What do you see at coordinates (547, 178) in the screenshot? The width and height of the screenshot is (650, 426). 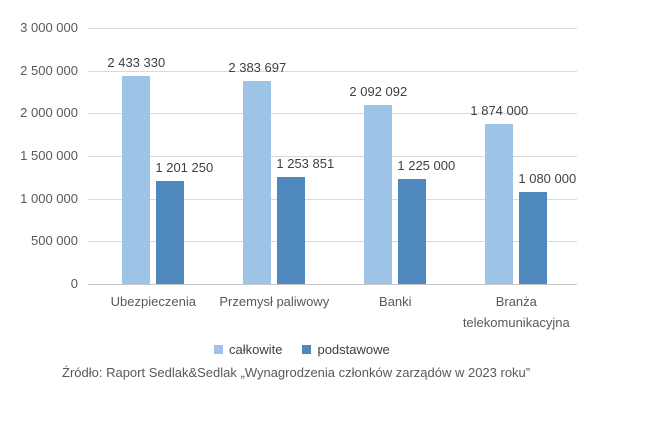 I see `bar-label-podstawowe-3: 1 080 000` at bounding box center [547, 178].